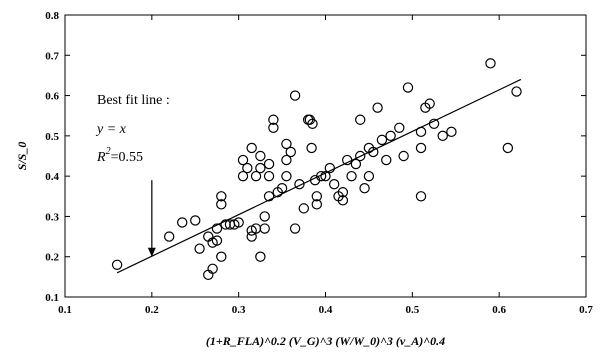 This screenshot has width=601, height=361. I want to click on annotation-arrow, so click(151, 218).